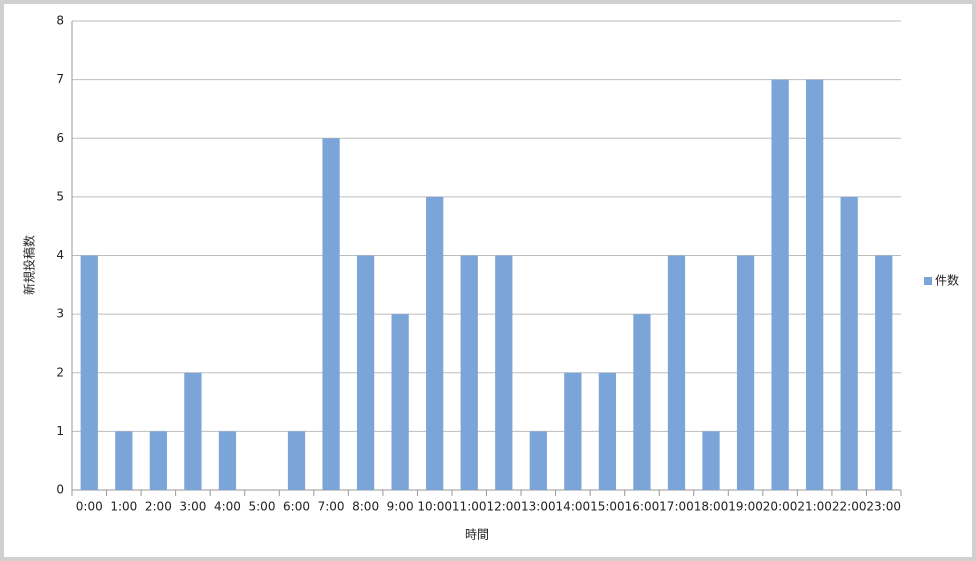 The height and width of the screenshot is (561, 976). What do you see at coordinates (296, 507) in the screenshot?
I see `x-tick-label: 6:00` at bounding box center [296, 507].